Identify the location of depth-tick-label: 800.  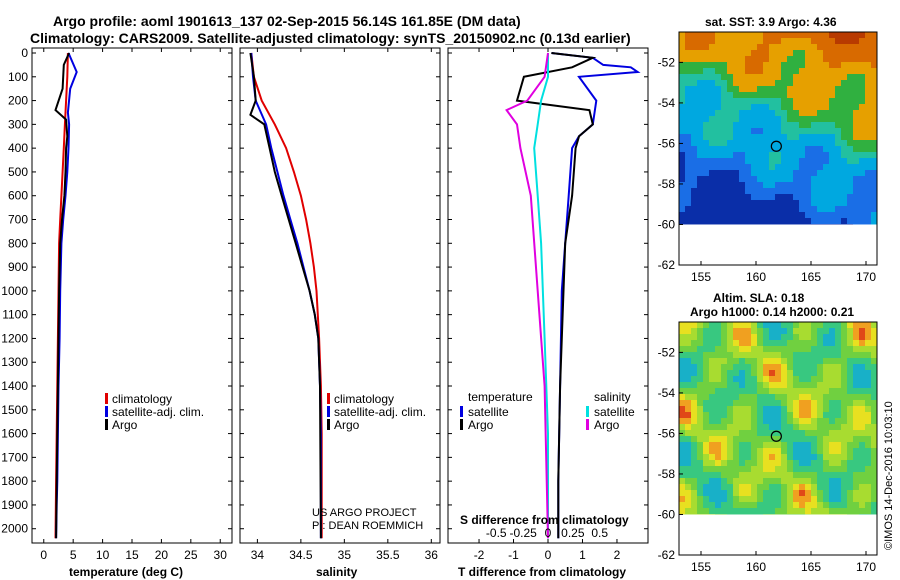
(18, 243).